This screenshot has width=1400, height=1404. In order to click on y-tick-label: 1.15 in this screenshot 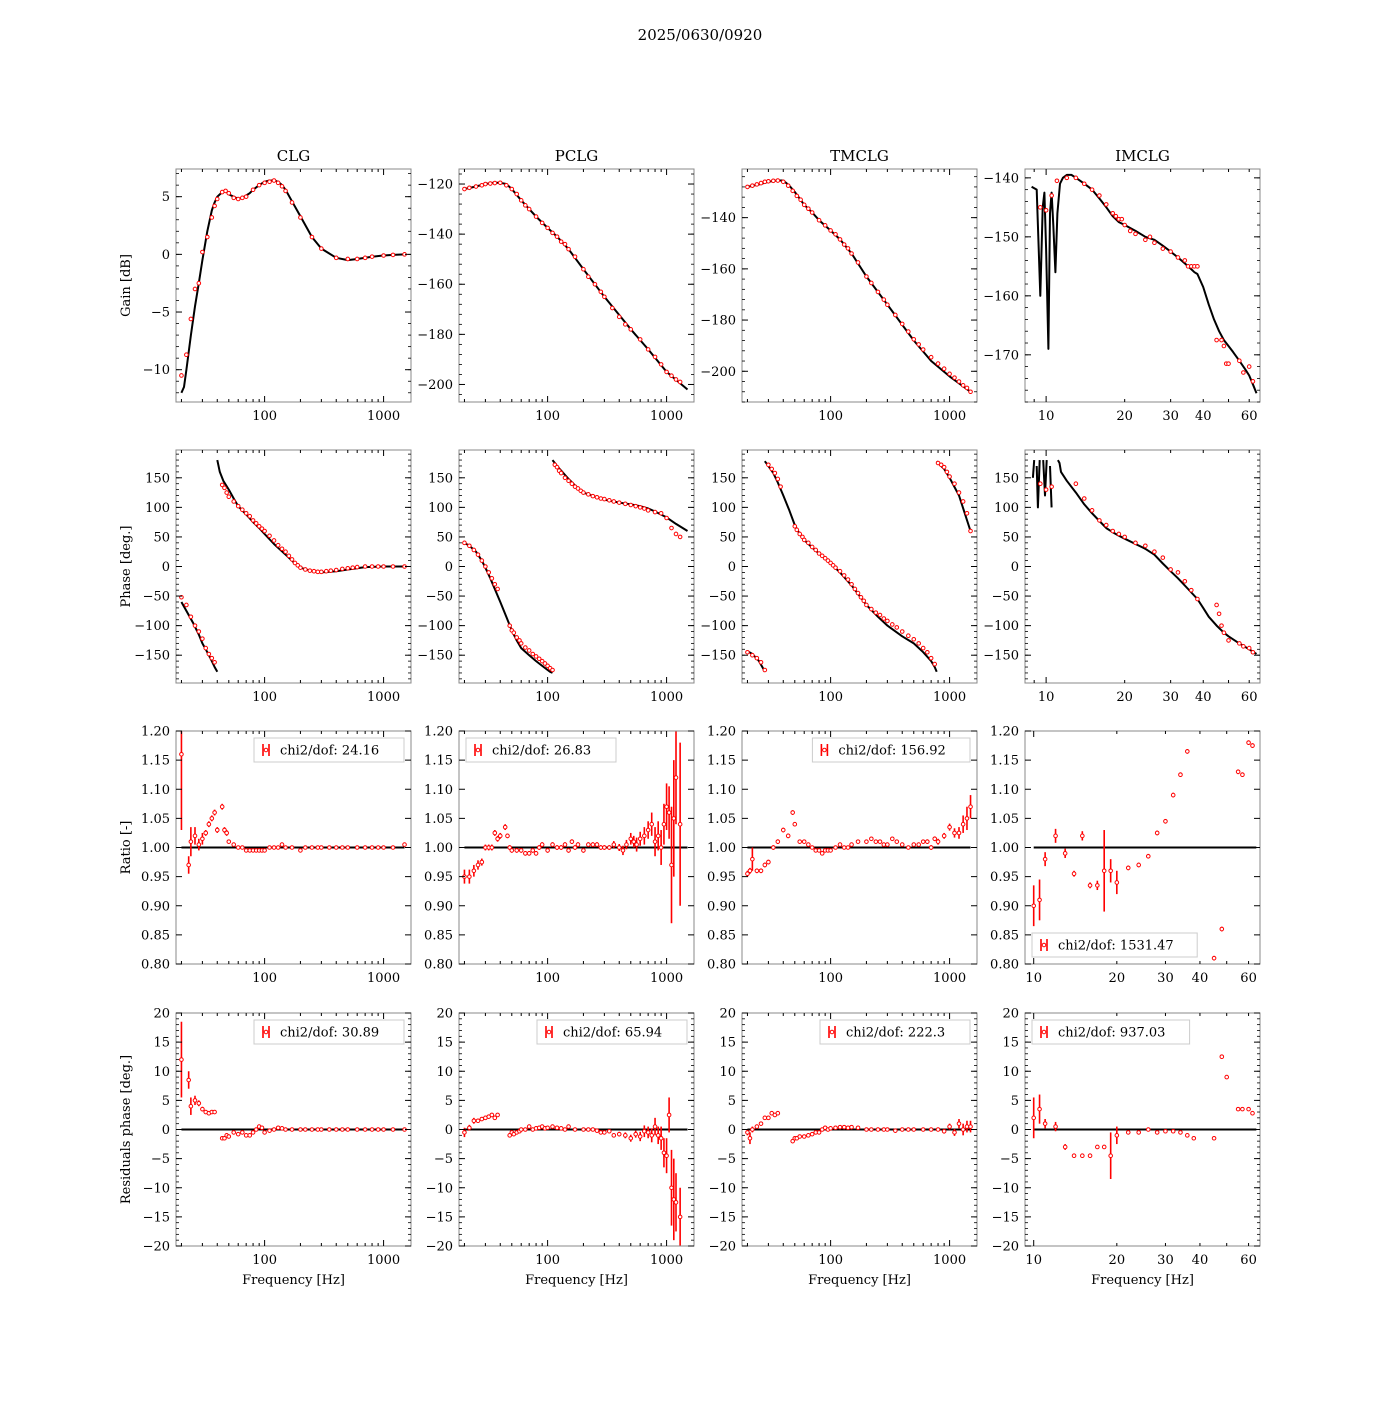, I will do `click(1004, 761)`.